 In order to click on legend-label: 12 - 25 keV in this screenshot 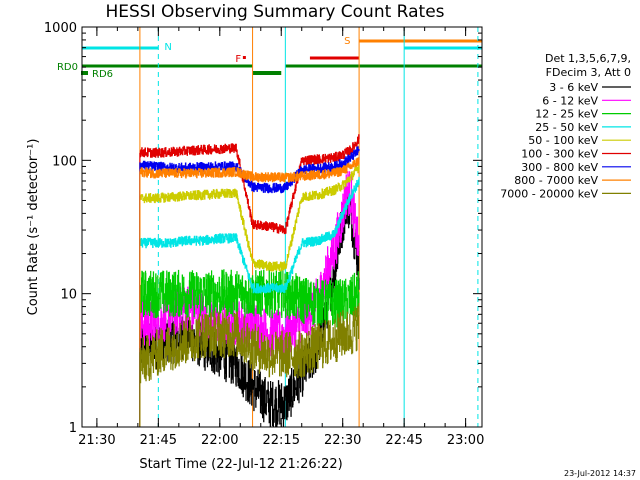, I will do `click(566, 114)`.